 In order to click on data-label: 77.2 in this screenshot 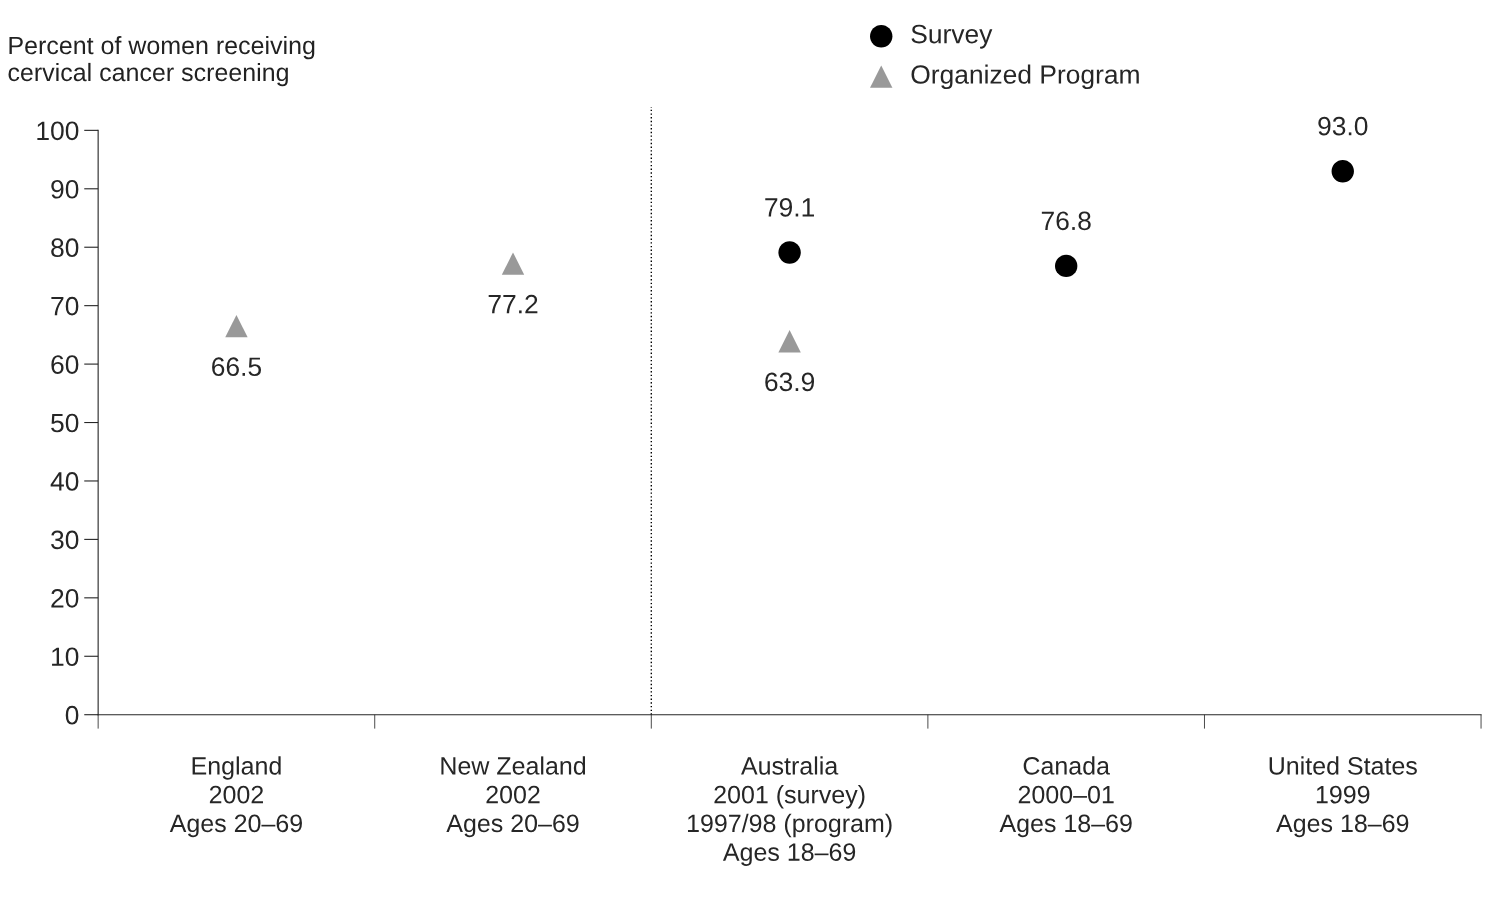, I will do `click(513, 304)`.